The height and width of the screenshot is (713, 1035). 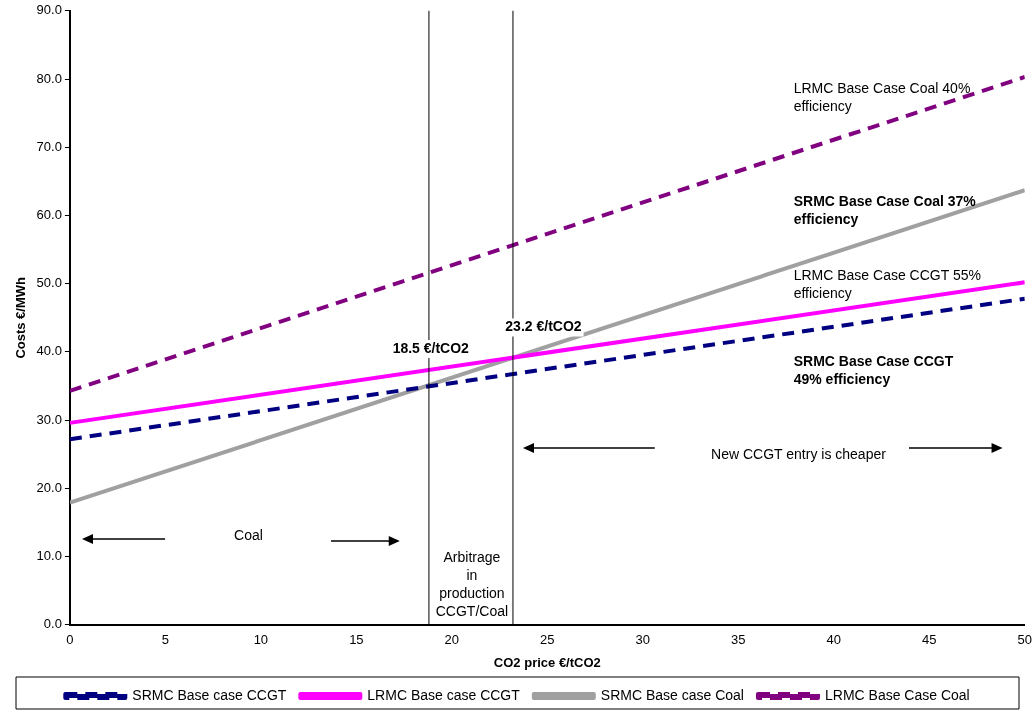 What do you see at coordinates (887, 284) in the screenshot?
I see `annotation: LRMC Base Case CCGT 55% efficiency` at bounding box center [887, 284].